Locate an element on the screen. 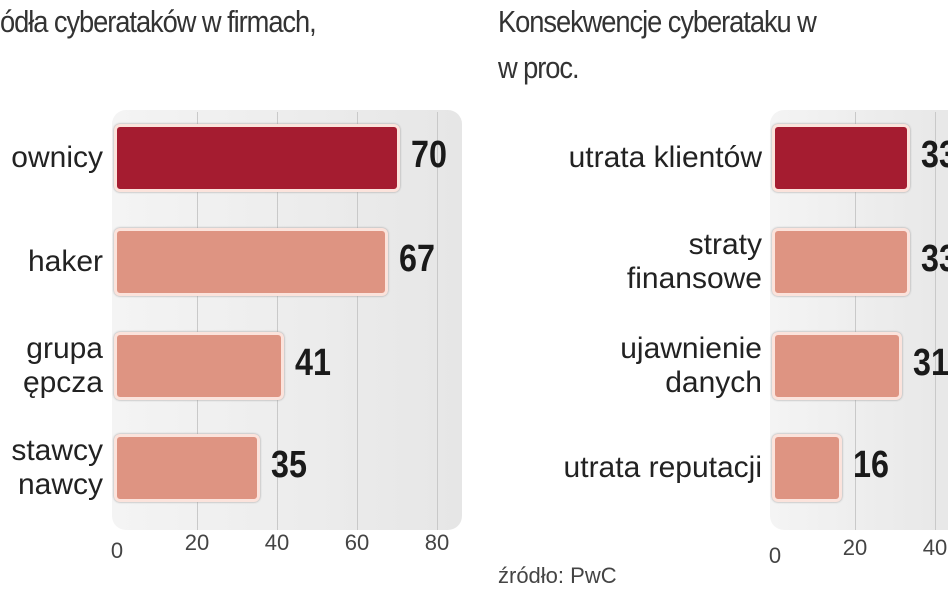 The image size is (948, 593). category-label: utrata klientów is located at coordinates (665, 157).